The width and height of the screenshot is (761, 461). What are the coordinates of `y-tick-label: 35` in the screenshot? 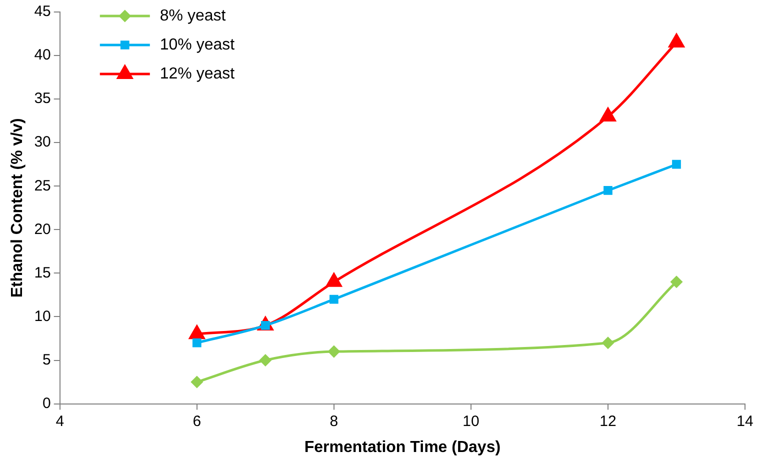 It's located at (42, 99).